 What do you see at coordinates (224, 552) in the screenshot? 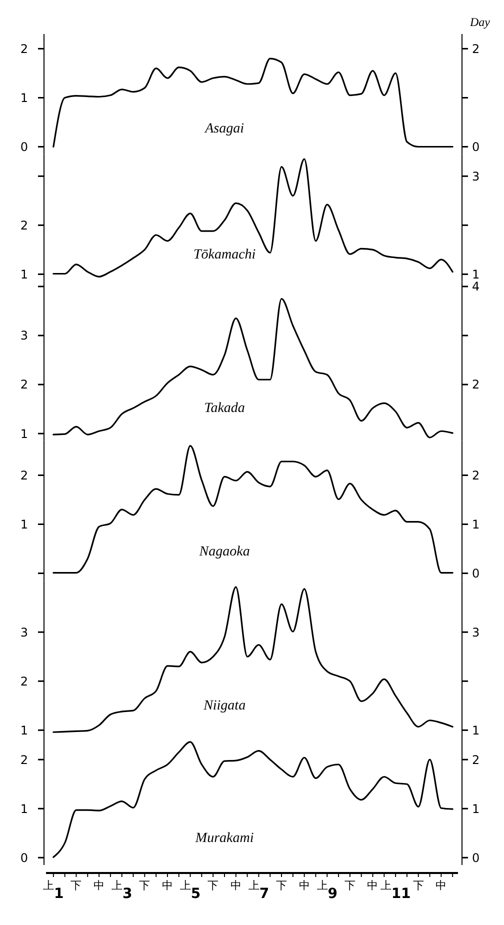
I see `text: Nagaoka` at bounding box center [224, 552].